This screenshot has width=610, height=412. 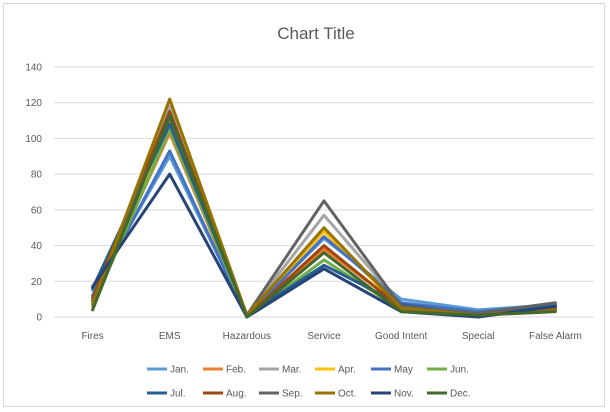 I want to click on legend-label: Feb., so click(x=236, y=370).